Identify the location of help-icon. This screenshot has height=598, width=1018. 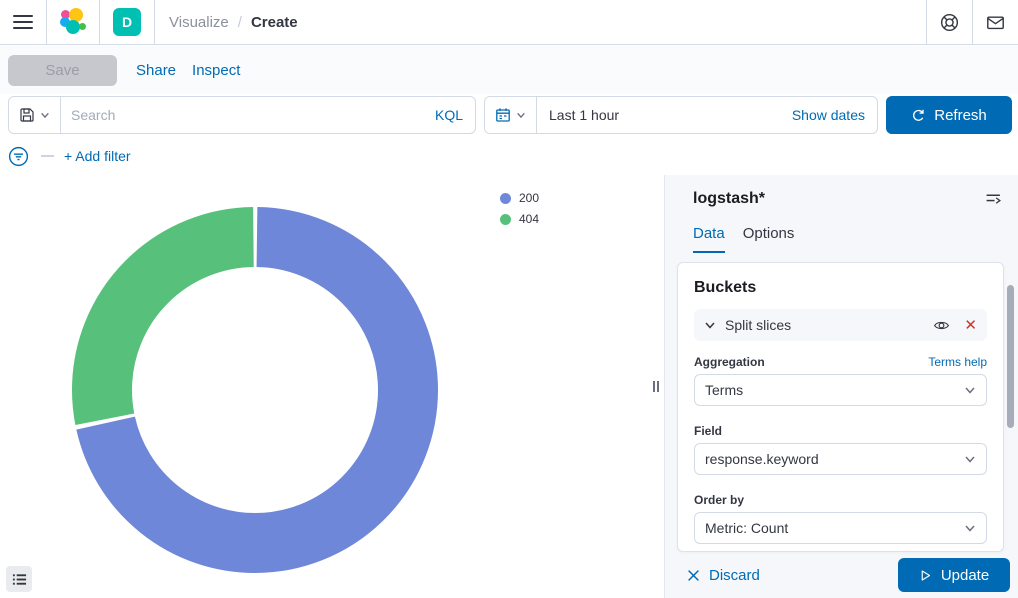
(949, 22).